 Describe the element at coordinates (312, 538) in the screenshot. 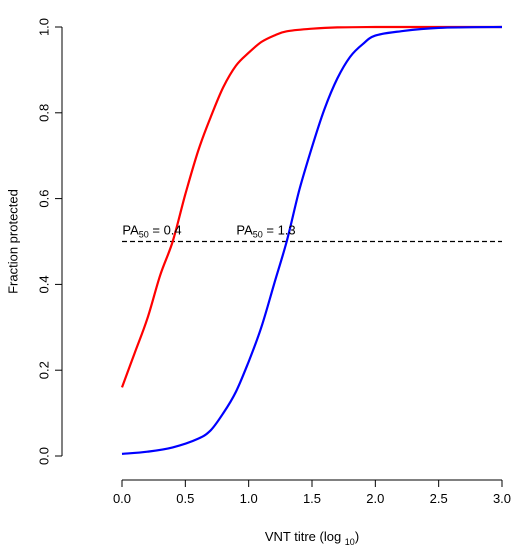

I see `x-axis-title: VNT titre (log 10)` at that location.